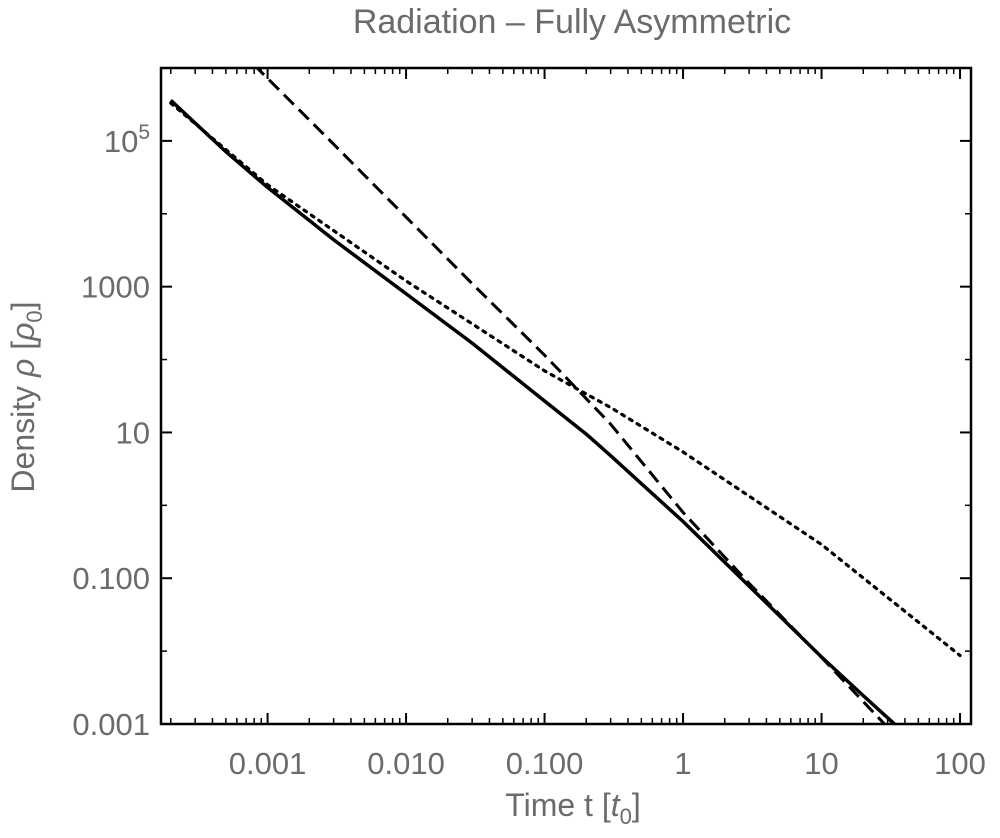 The image size is (1000, 838). Describe the element at coordinates (406, 763) in the screenshot. I see `x-tick-label: 0.010` at that location.